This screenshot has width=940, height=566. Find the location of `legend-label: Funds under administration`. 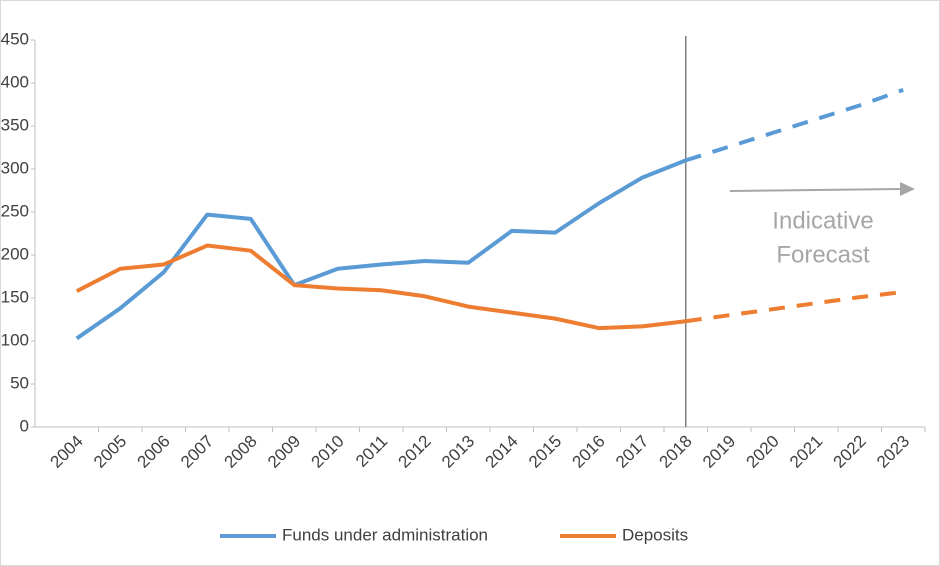

legend-label: Funds under administration is located at coordinates (385, 534).